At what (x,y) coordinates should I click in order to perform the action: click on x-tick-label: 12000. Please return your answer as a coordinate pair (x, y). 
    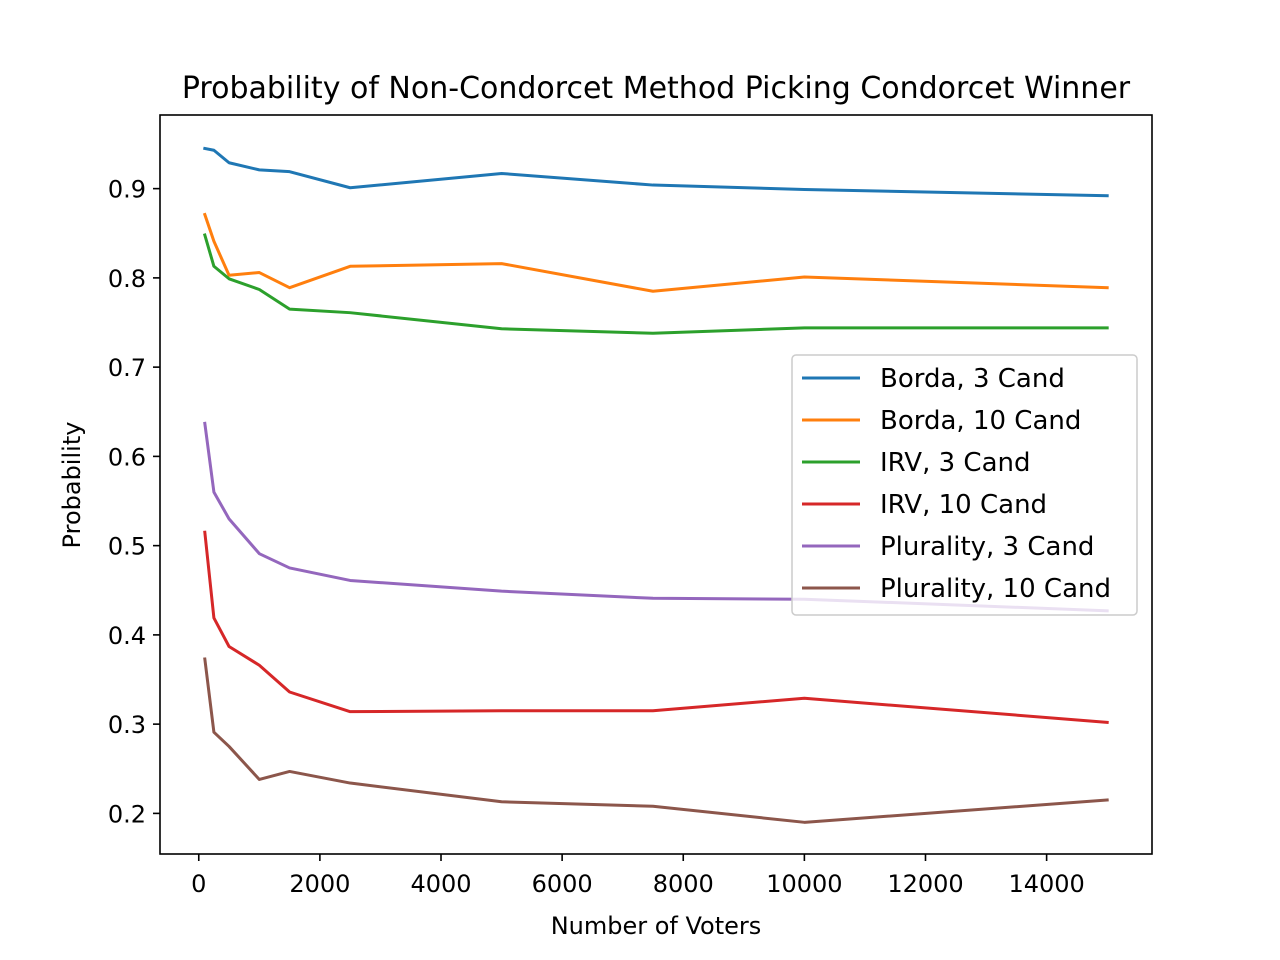
    Looking at the image, I should click on (925, 884).